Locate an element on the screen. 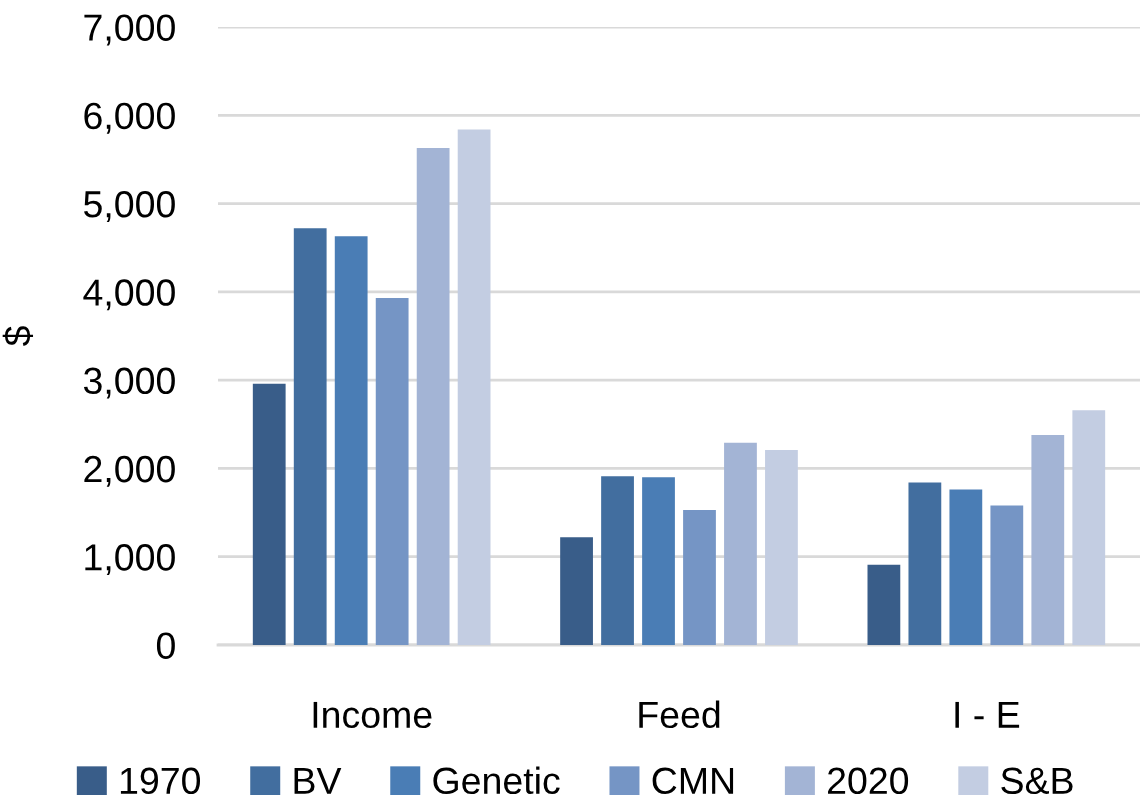 The image size is (1140, 807). legend-label: BV is located at coordinates (318, 780).